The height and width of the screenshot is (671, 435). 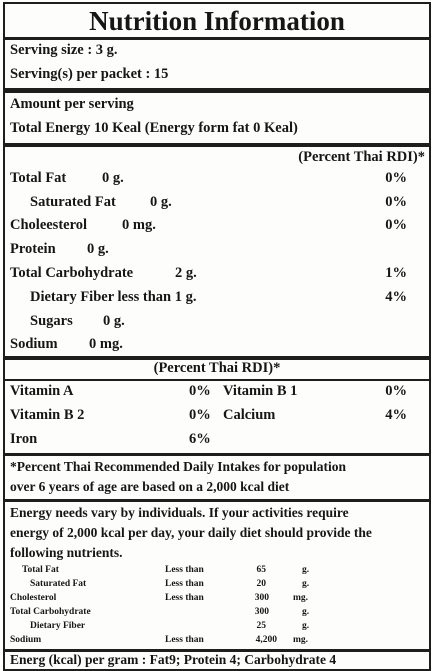 What do you see at coordinates (396, 415) in the screenshot?
I see `vitamin-percent: 4%` at bounding box center [396, 415].